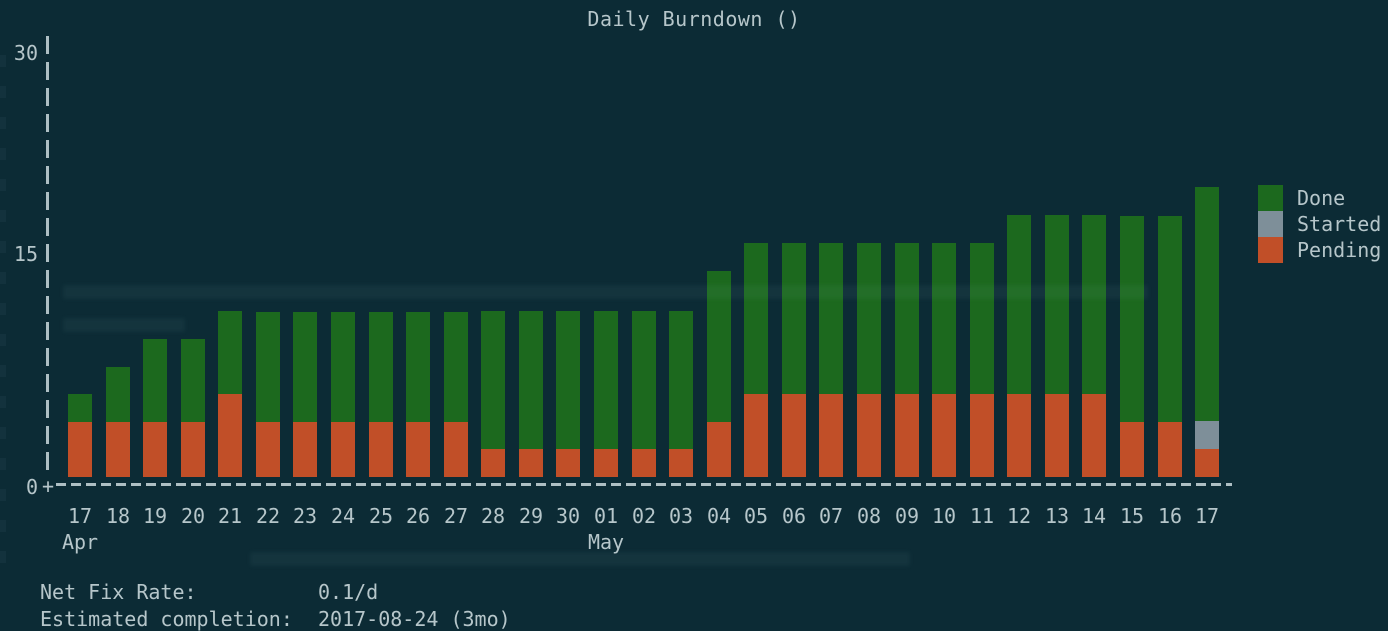  What do you see at coordinates (1094, 516) in the screenshot?
I see `x-tick-label: 14` at bounding box center [1094, 516].